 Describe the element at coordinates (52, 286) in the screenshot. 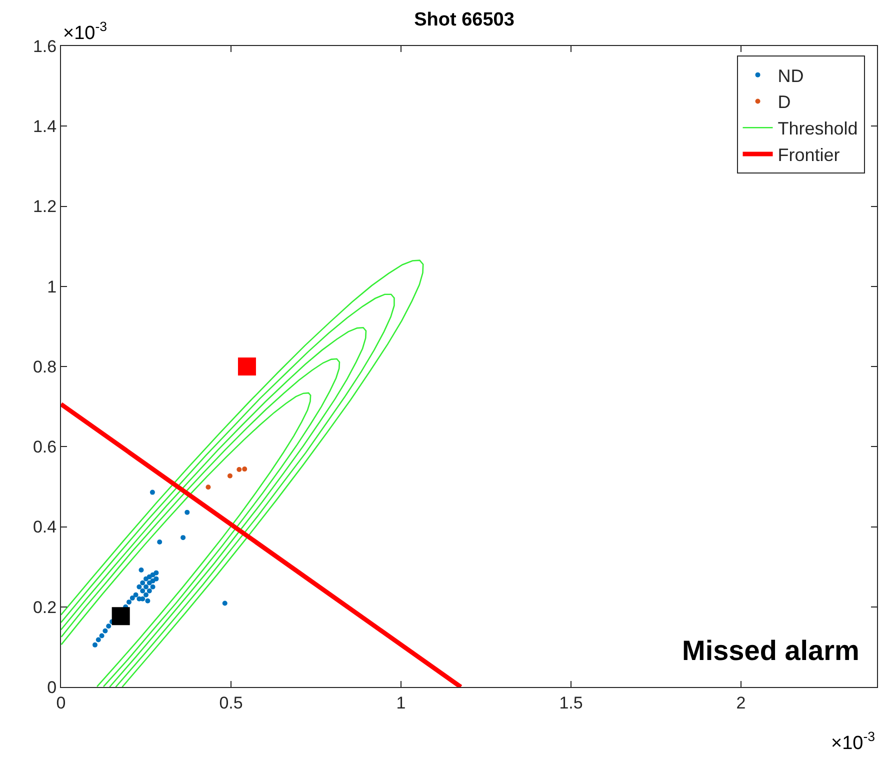

I see `y-tick-label: 1` at that location.